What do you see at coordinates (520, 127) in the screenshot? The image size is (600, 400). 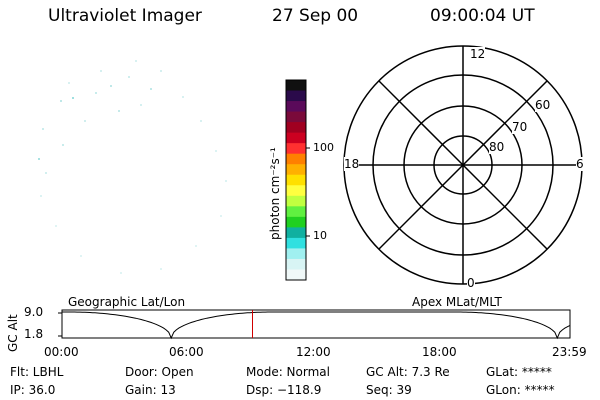 I see `polar-label-lat-70: 70` at bounding box center [520, 127].